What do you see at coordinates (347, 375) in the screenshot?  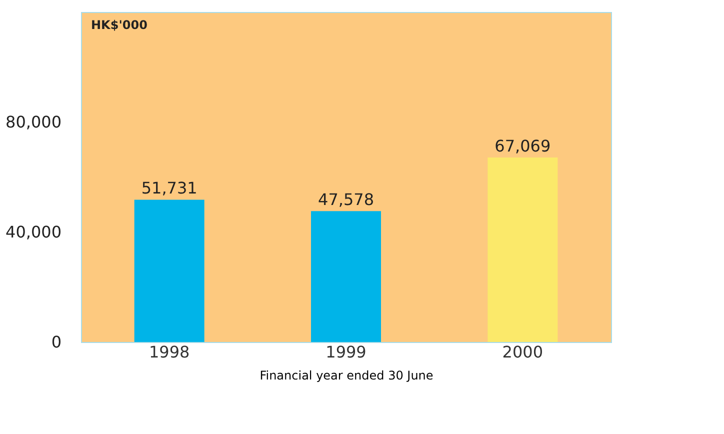 I see `x-axis-title: Financial year ended 30 June` at bounding box center [347, 375].